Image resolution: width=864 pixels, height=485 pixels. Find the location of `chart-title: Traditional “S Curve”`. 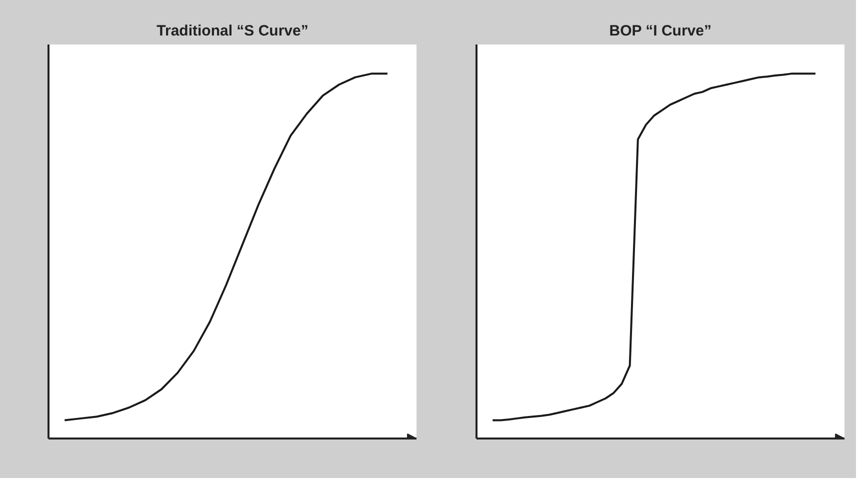

chart-title: Traditional “S Curve” is located at coordinates (232, 31).